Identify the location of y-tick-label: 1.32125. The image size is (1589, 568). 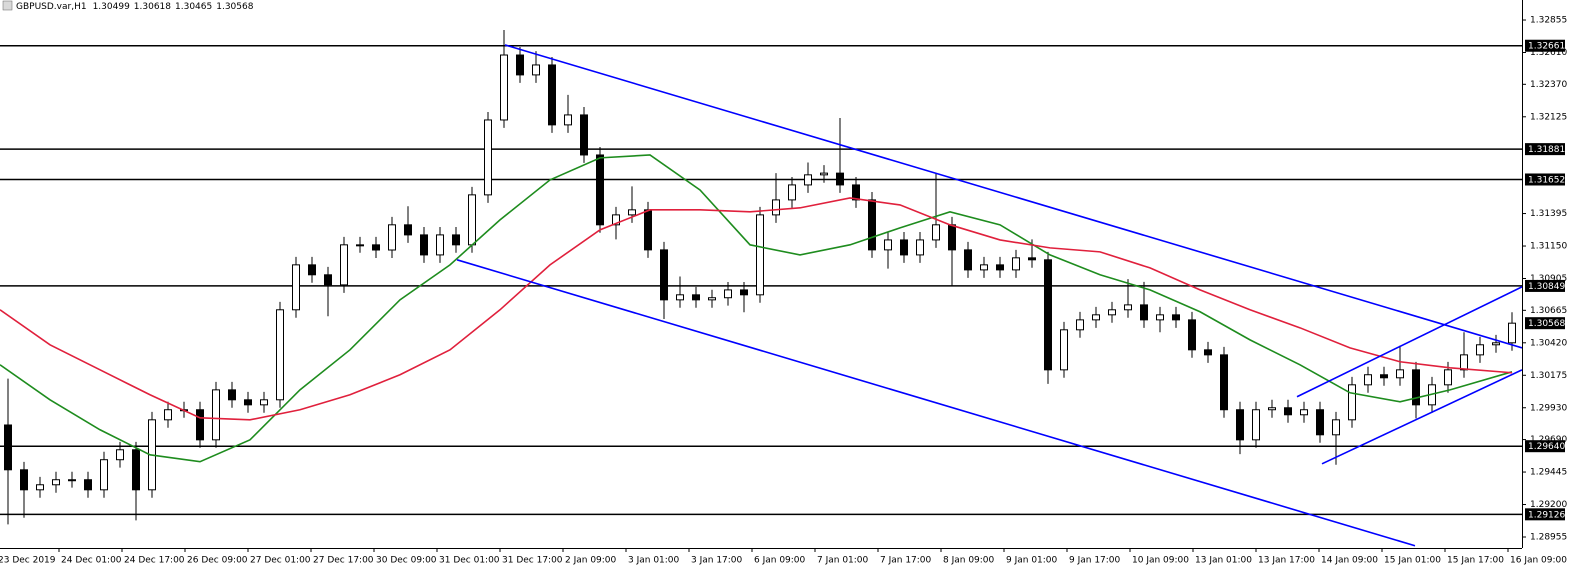
(1548, 117).